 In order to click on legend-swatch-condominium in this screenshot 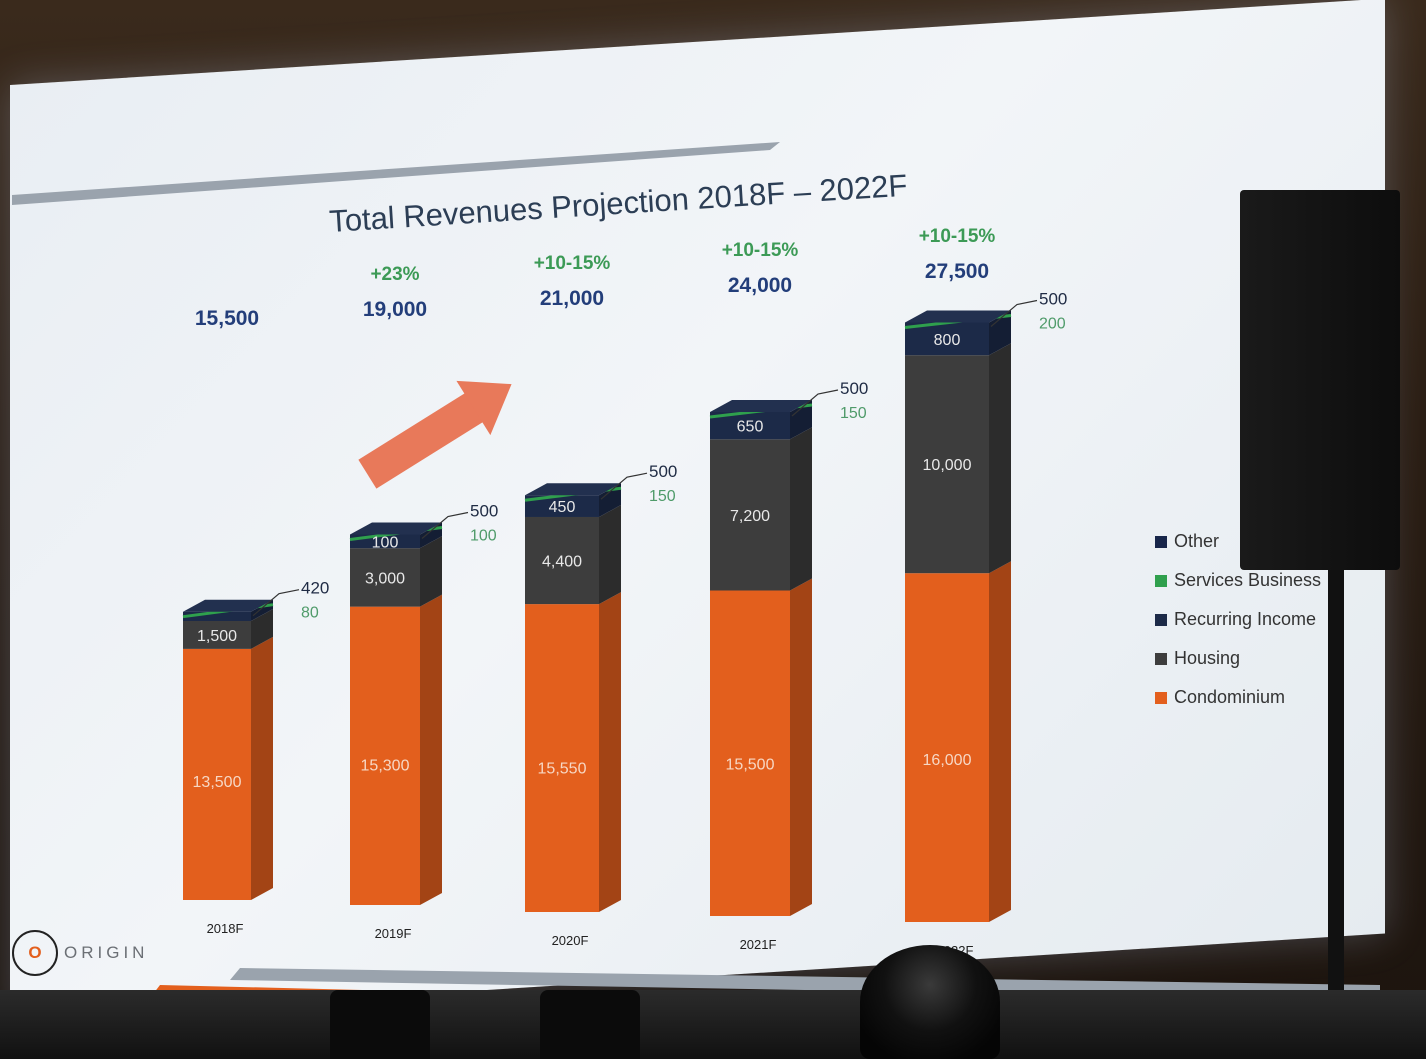, I will do `click(1161, 698)`.